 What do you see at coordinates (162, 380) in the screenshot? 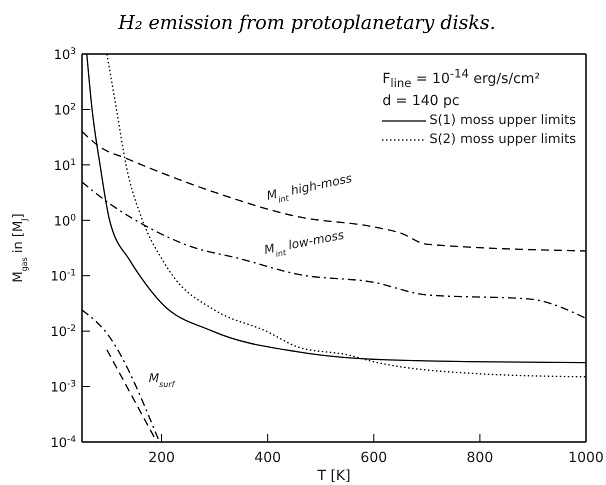
I see `annotation: M$_{surf}$` at bounding box center [162, 380].